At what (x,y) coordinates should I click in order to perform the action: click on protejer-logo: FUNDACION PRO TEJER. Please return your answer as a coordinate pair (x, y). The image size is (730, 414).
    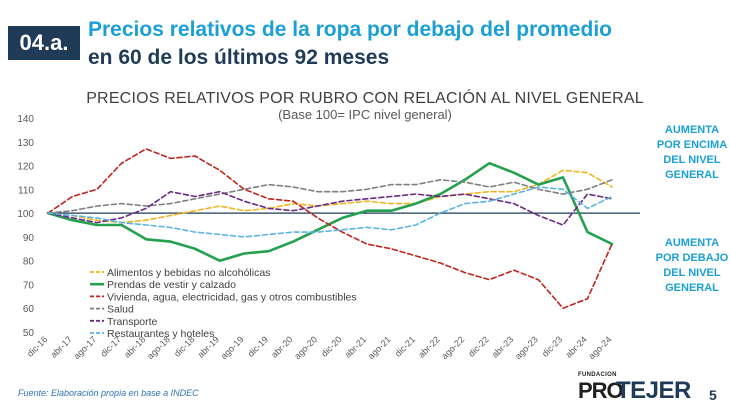
    Looking at the image, I should click on (638, 389).